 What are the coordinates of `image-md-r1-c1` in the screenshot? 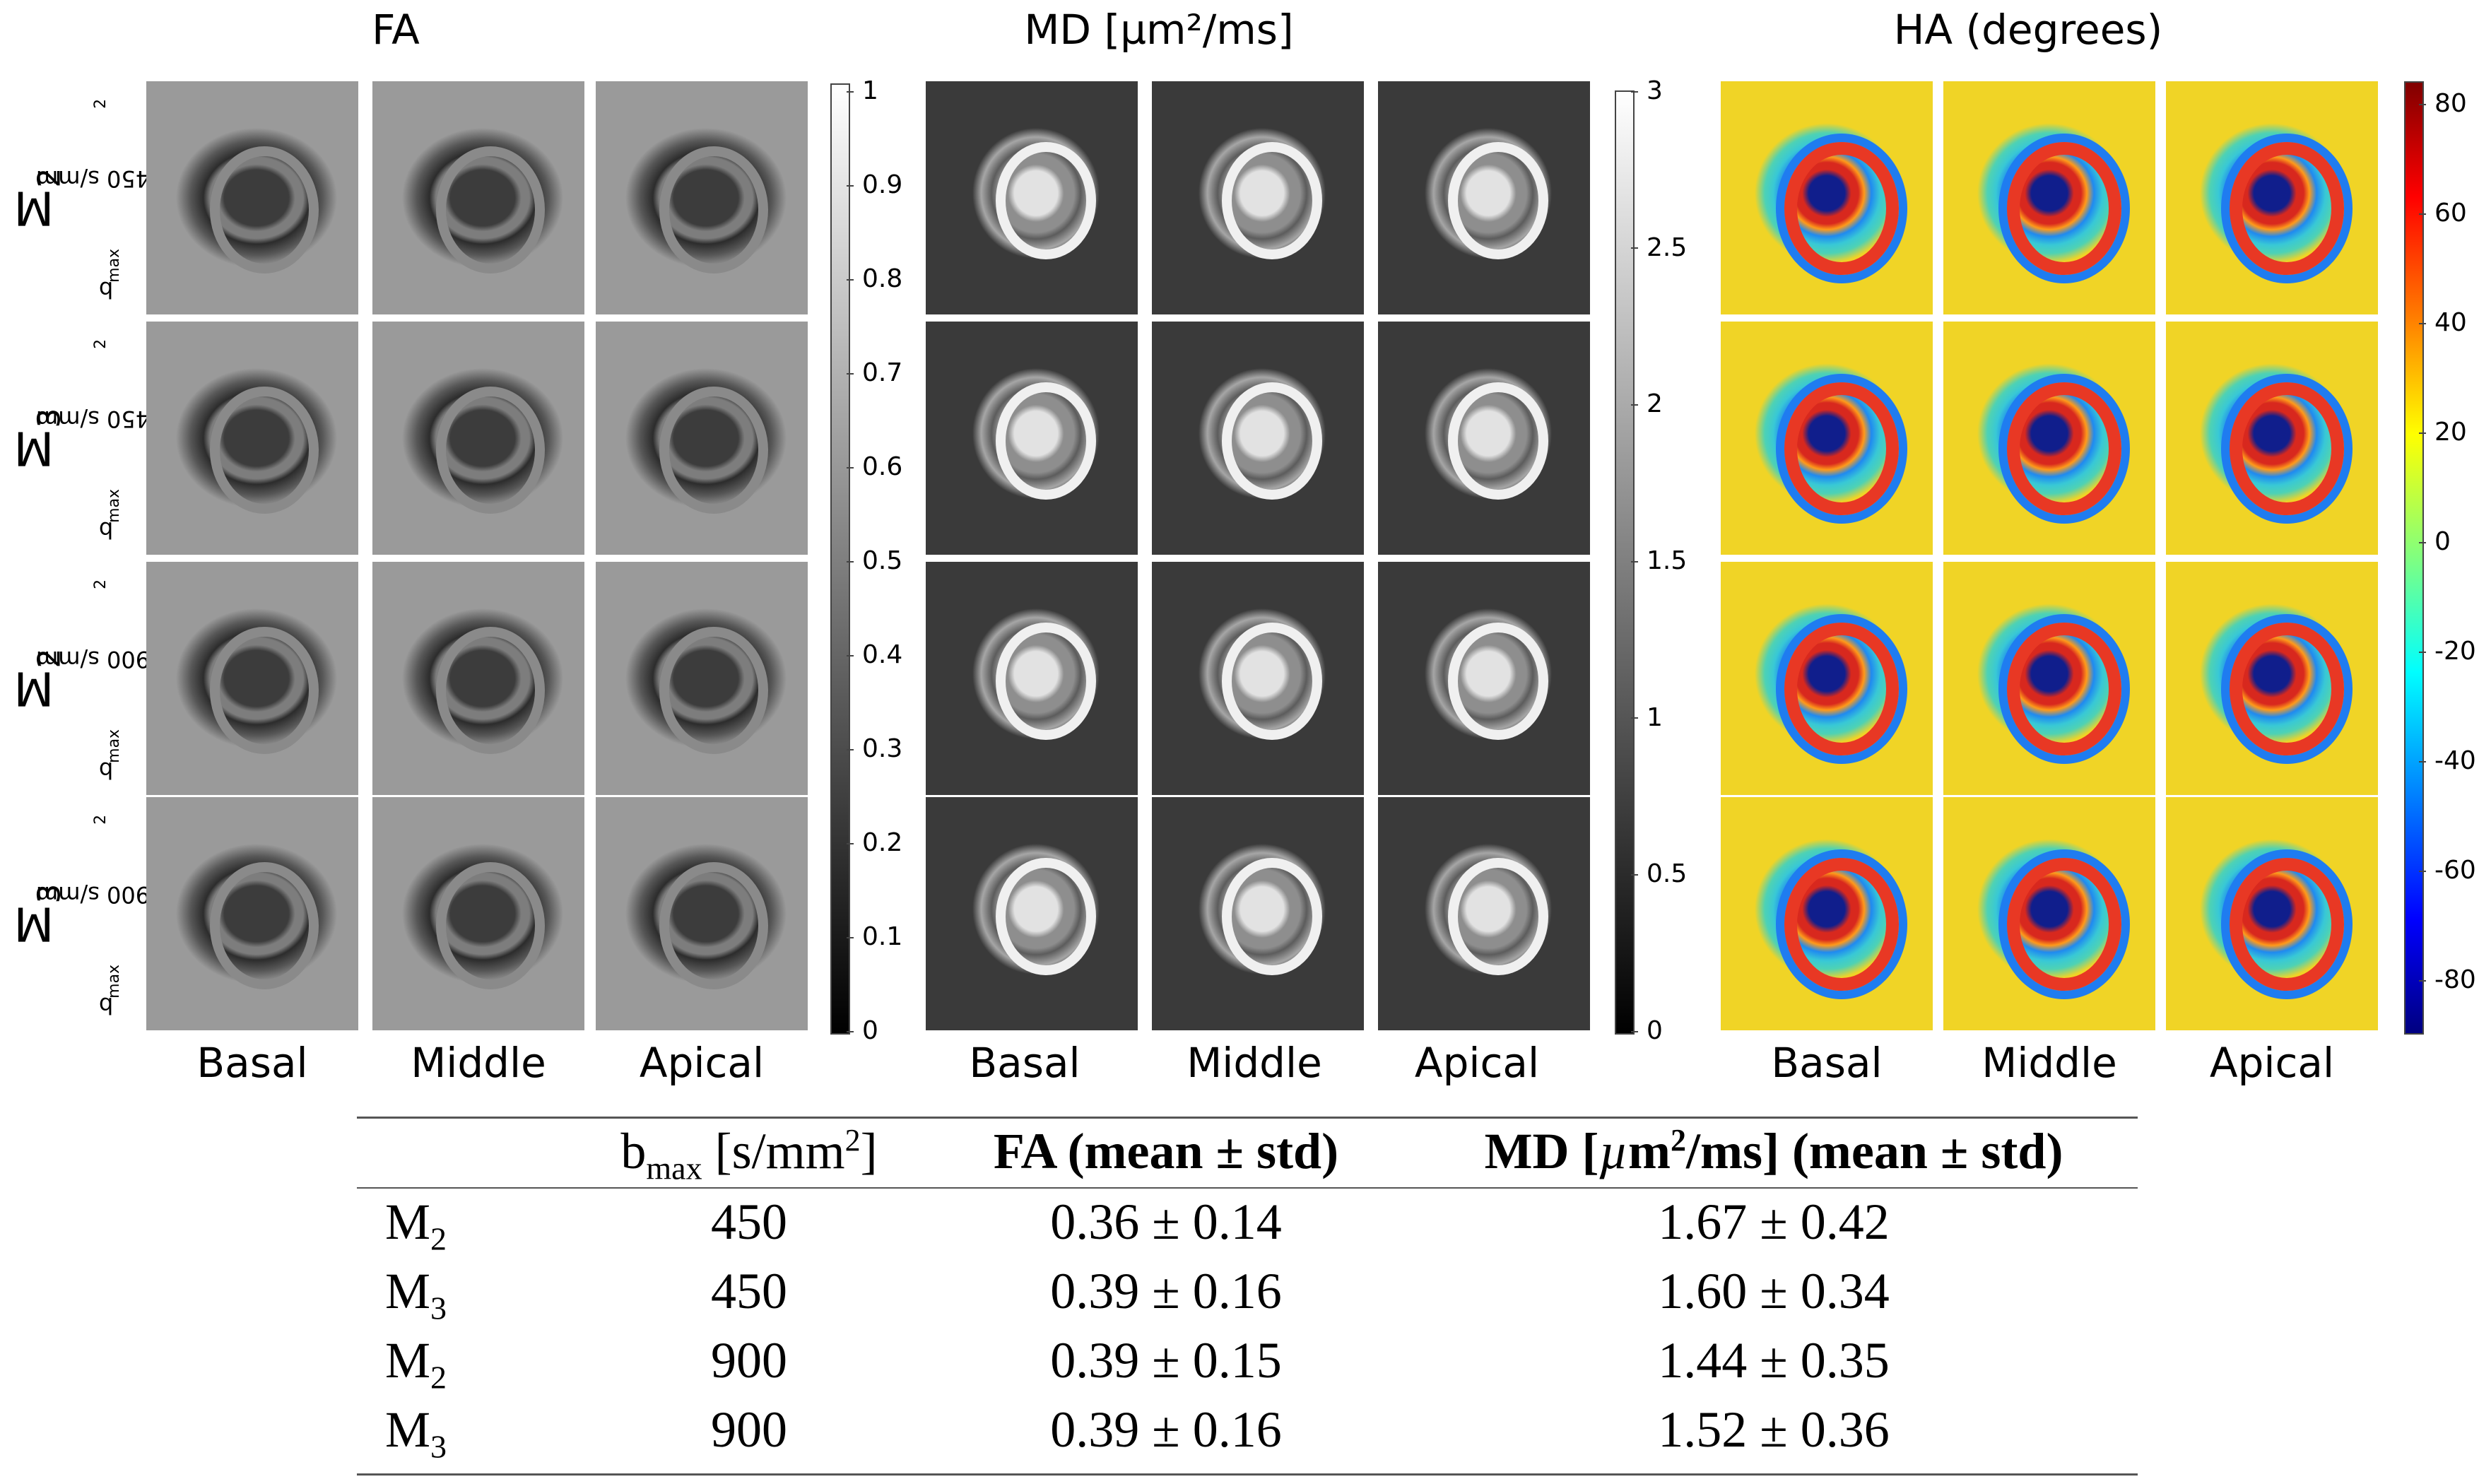 It's located at (1032, 197).